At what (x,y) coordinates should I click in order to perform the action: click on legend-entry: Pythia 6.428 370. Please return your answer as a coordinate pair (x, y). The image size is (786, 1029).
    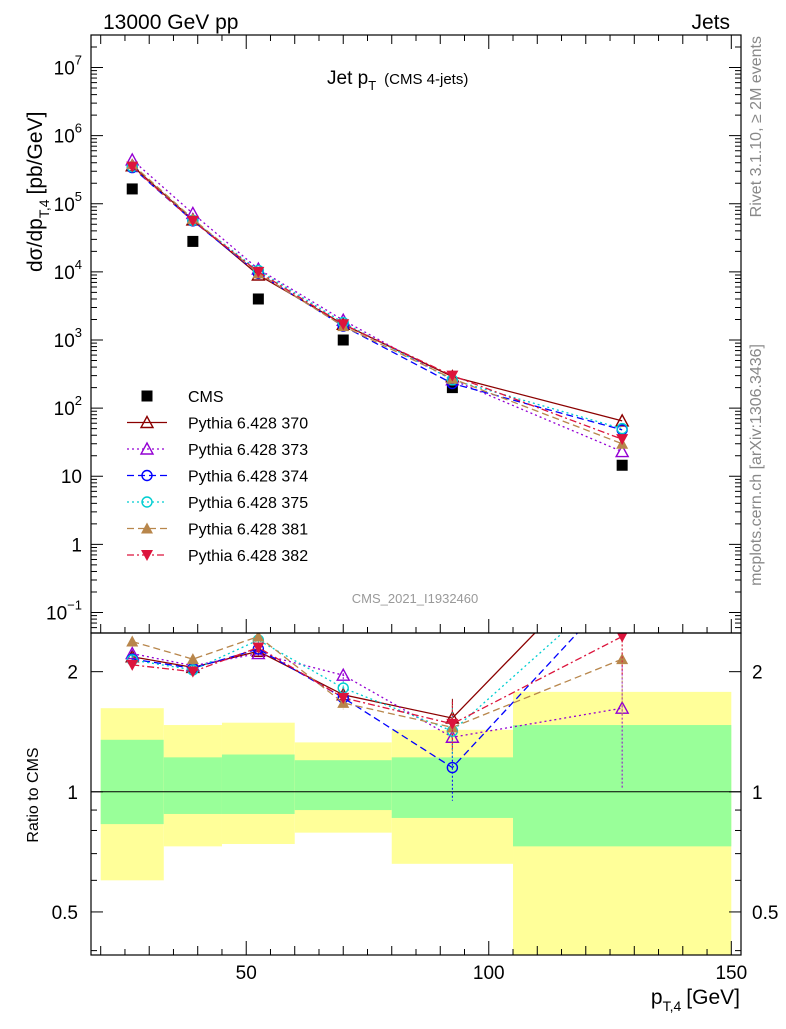
    Looking at the image, I should click on (217, 424).